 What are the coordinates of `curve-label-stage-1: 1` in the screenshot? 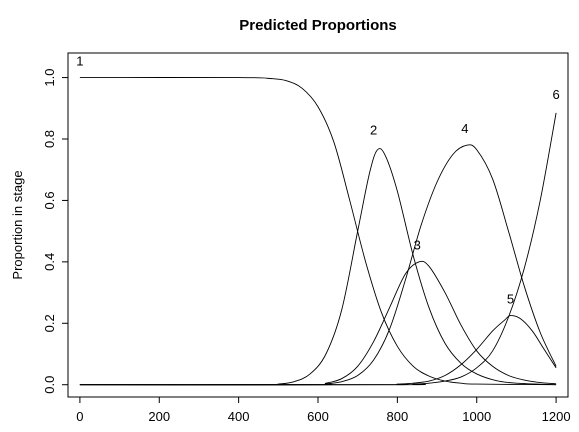 It's located at (79, 60).